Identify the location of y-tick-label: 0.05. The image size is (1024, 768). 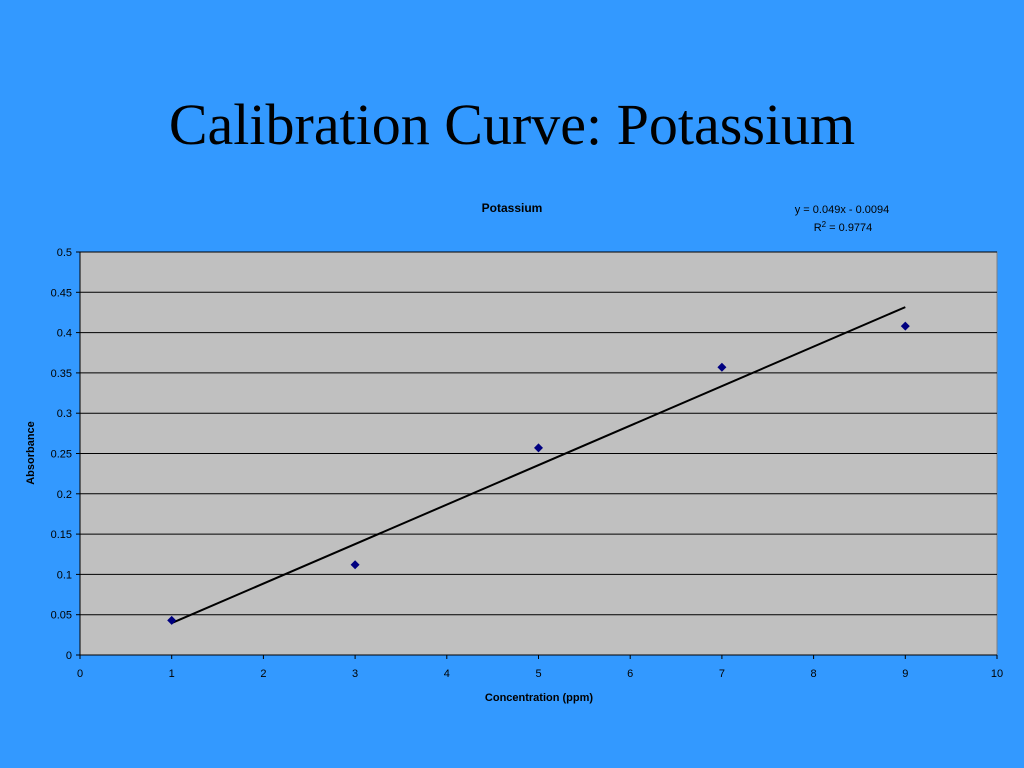
(61, 616).